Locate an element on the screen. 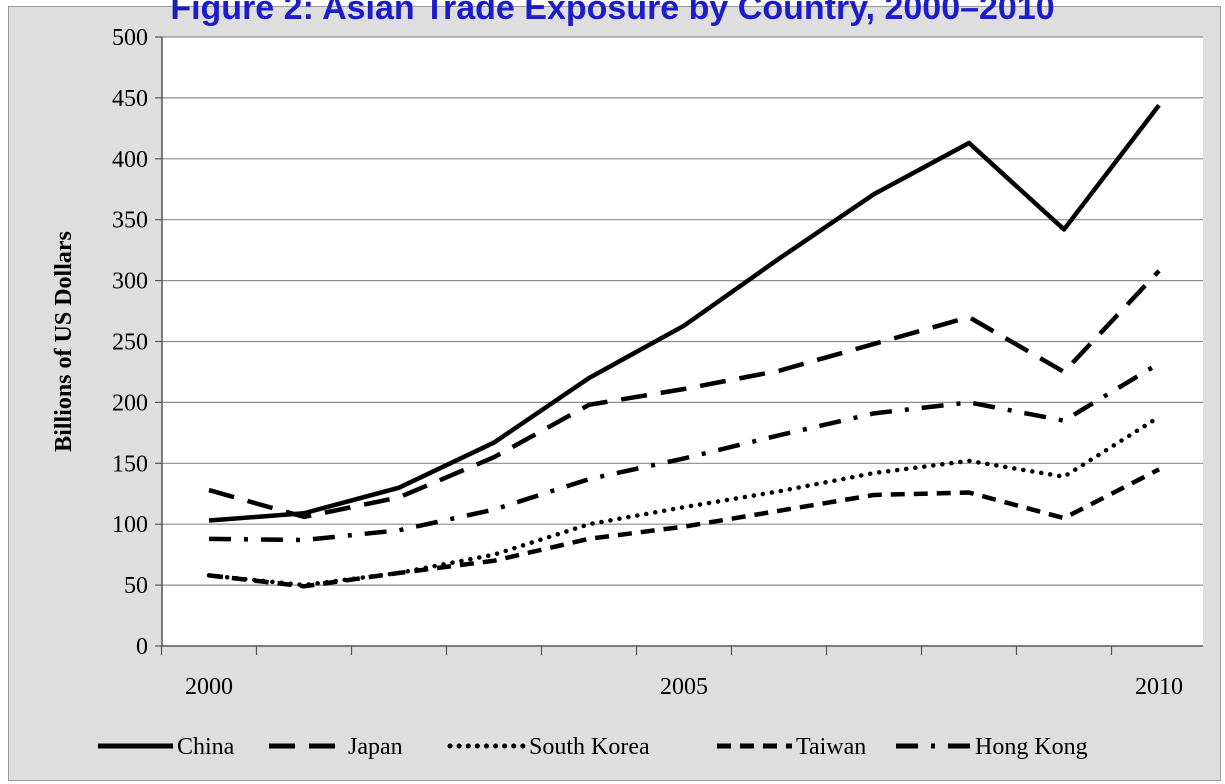 This screenshot has width=1225, height=784. y-tick-label-450: 450 is located at coordinates (130, 99).